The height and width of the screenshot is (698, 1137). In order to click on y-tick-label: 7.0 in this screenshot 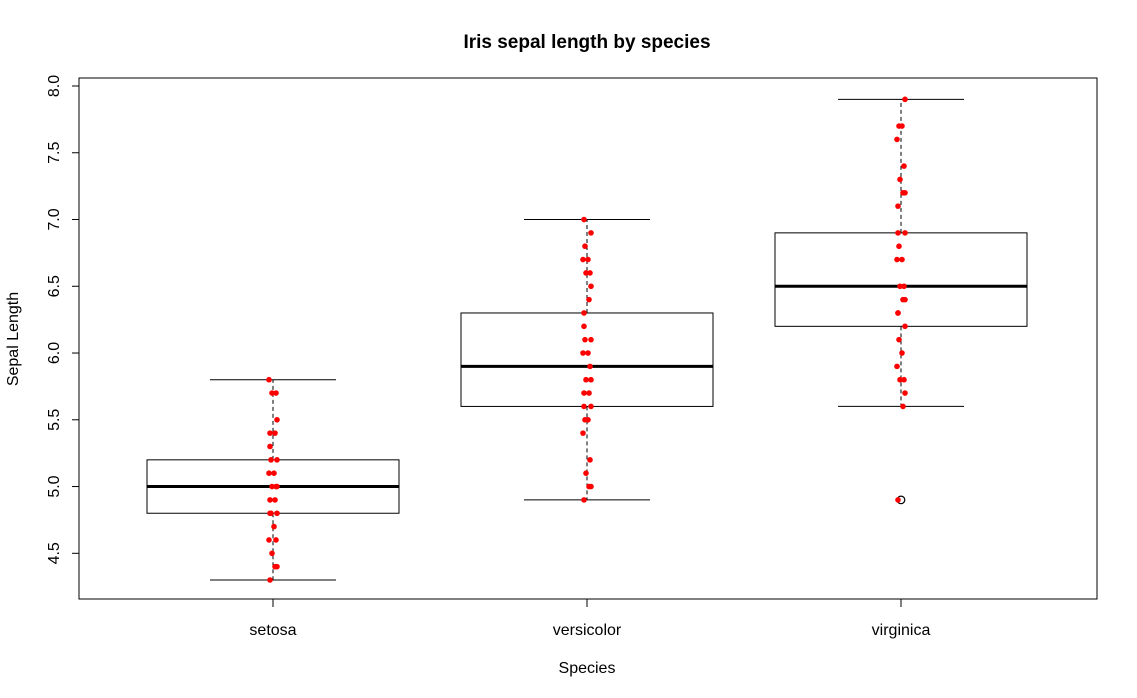, I will do `click(54, 219)`.